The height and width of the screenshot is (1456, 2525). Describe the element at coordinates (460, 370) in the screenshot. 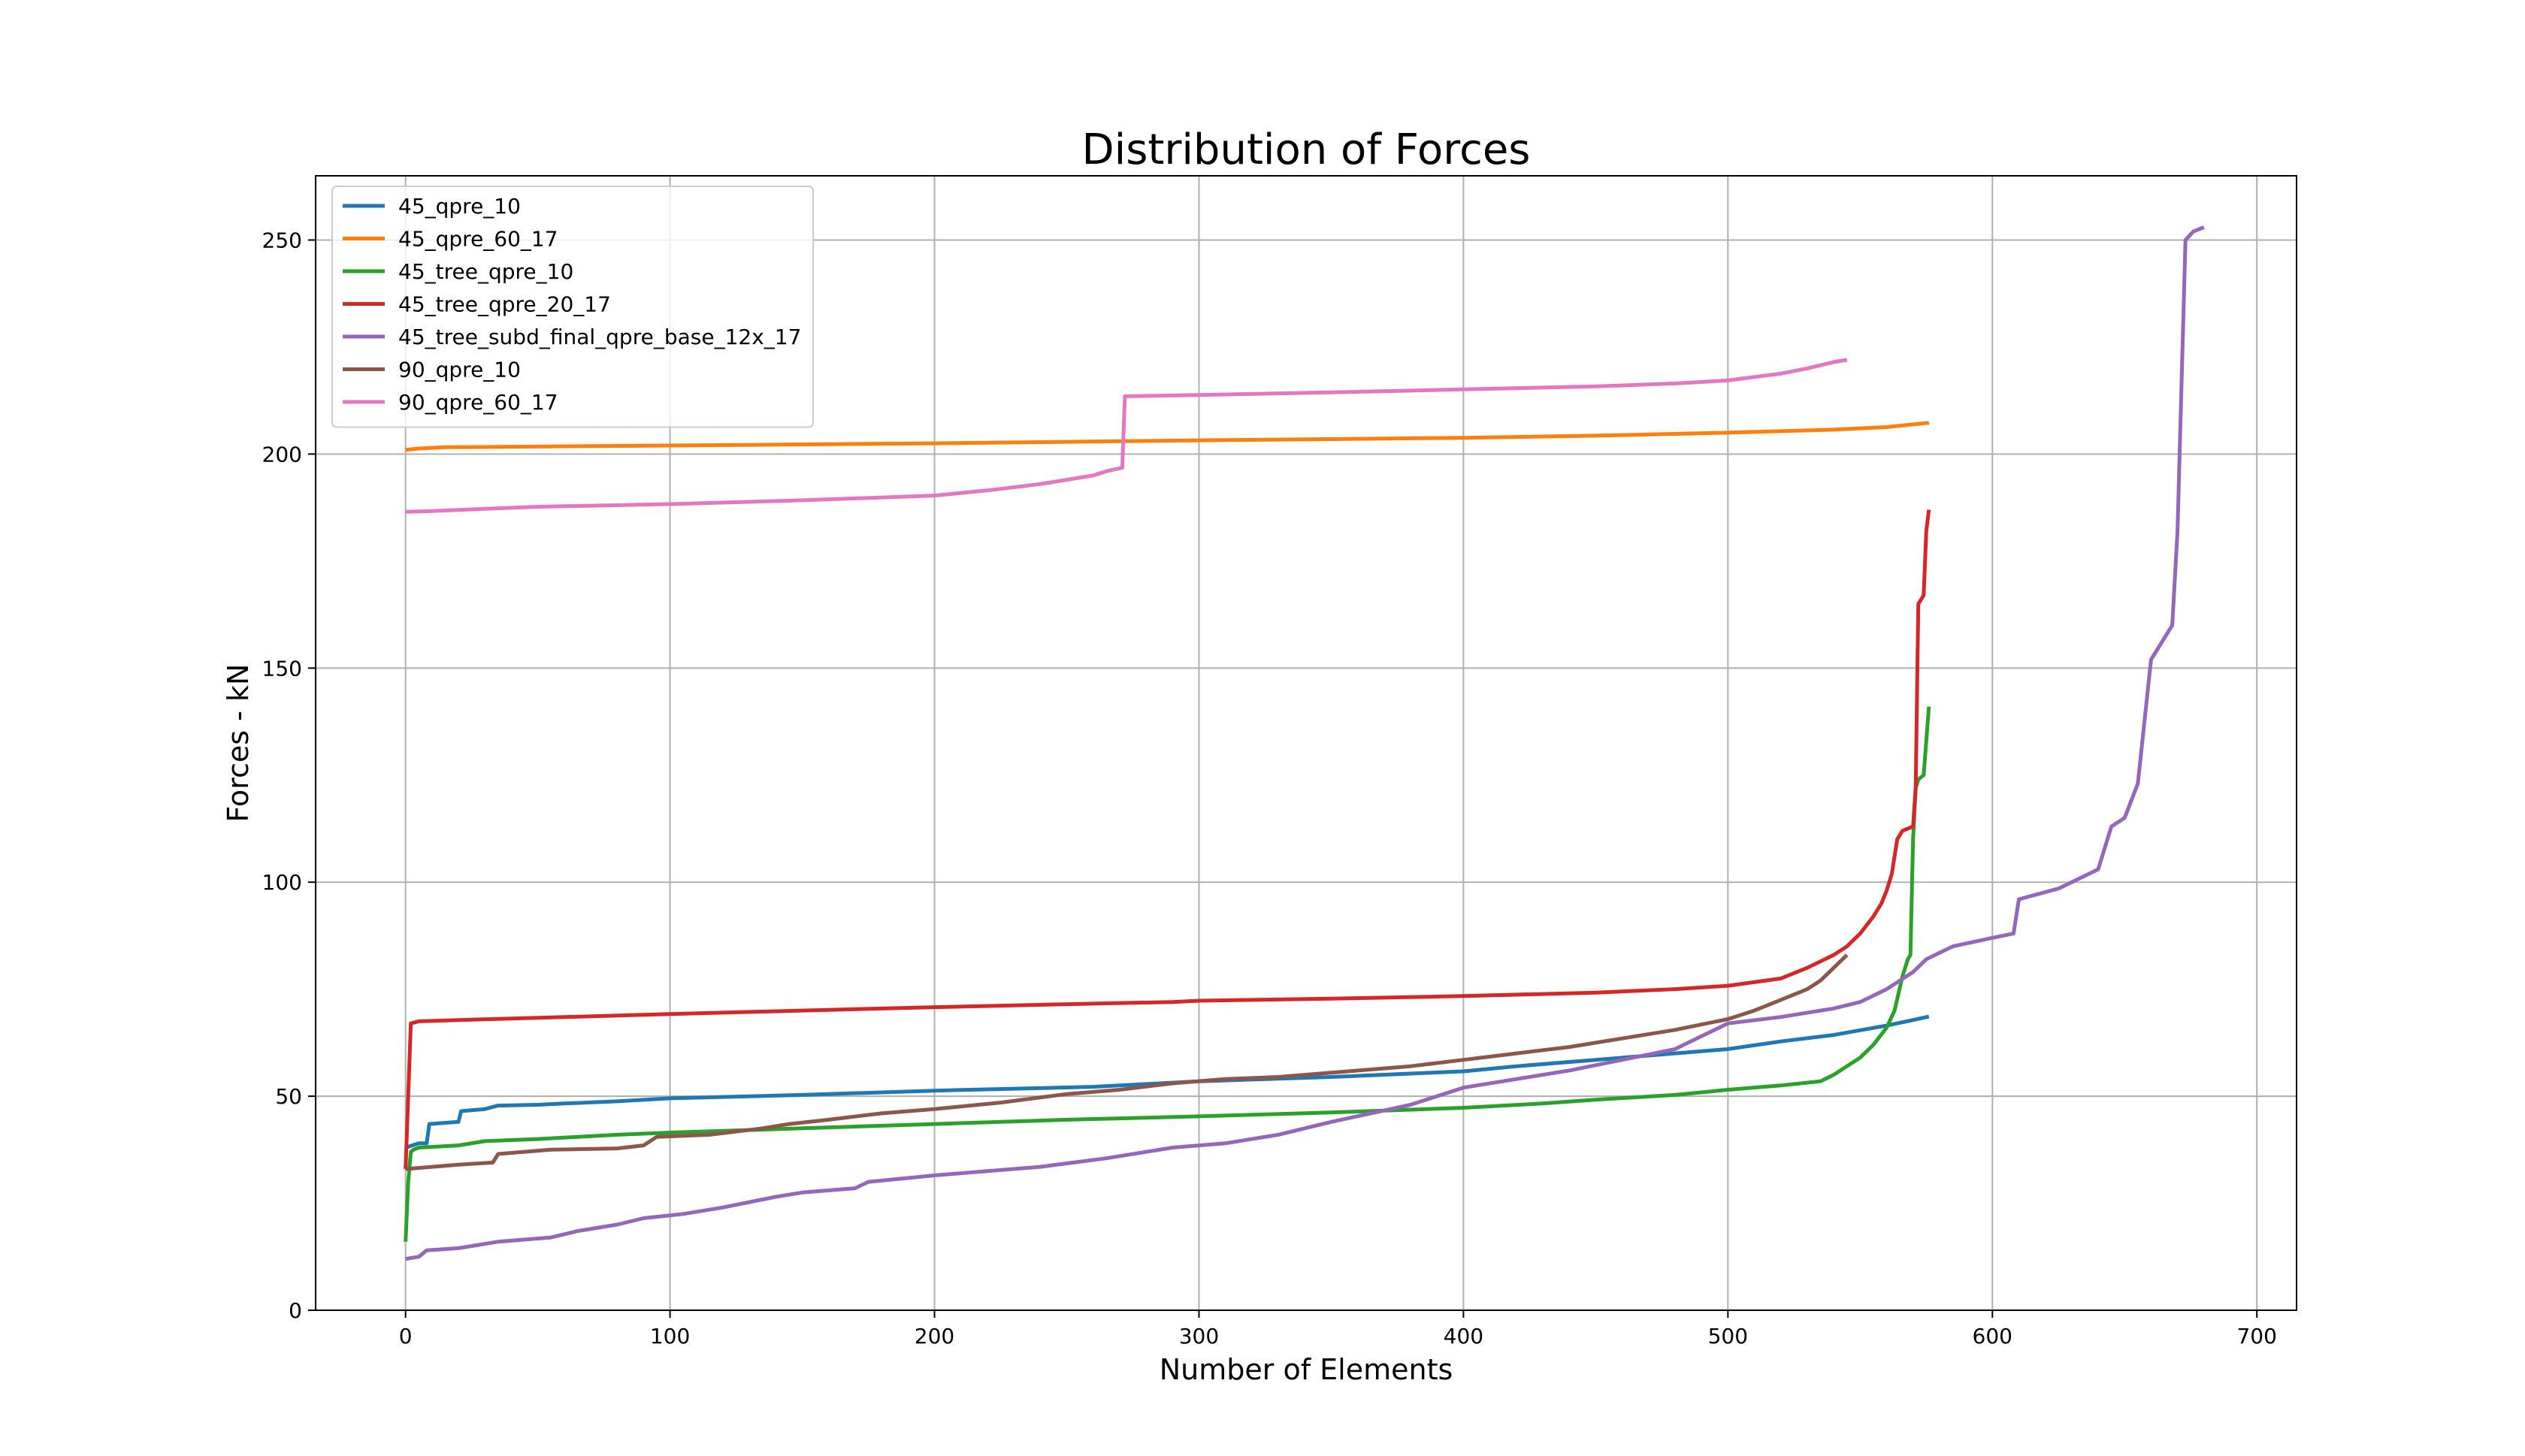

I see `legend-entry: 90_qpre_10` at that location.